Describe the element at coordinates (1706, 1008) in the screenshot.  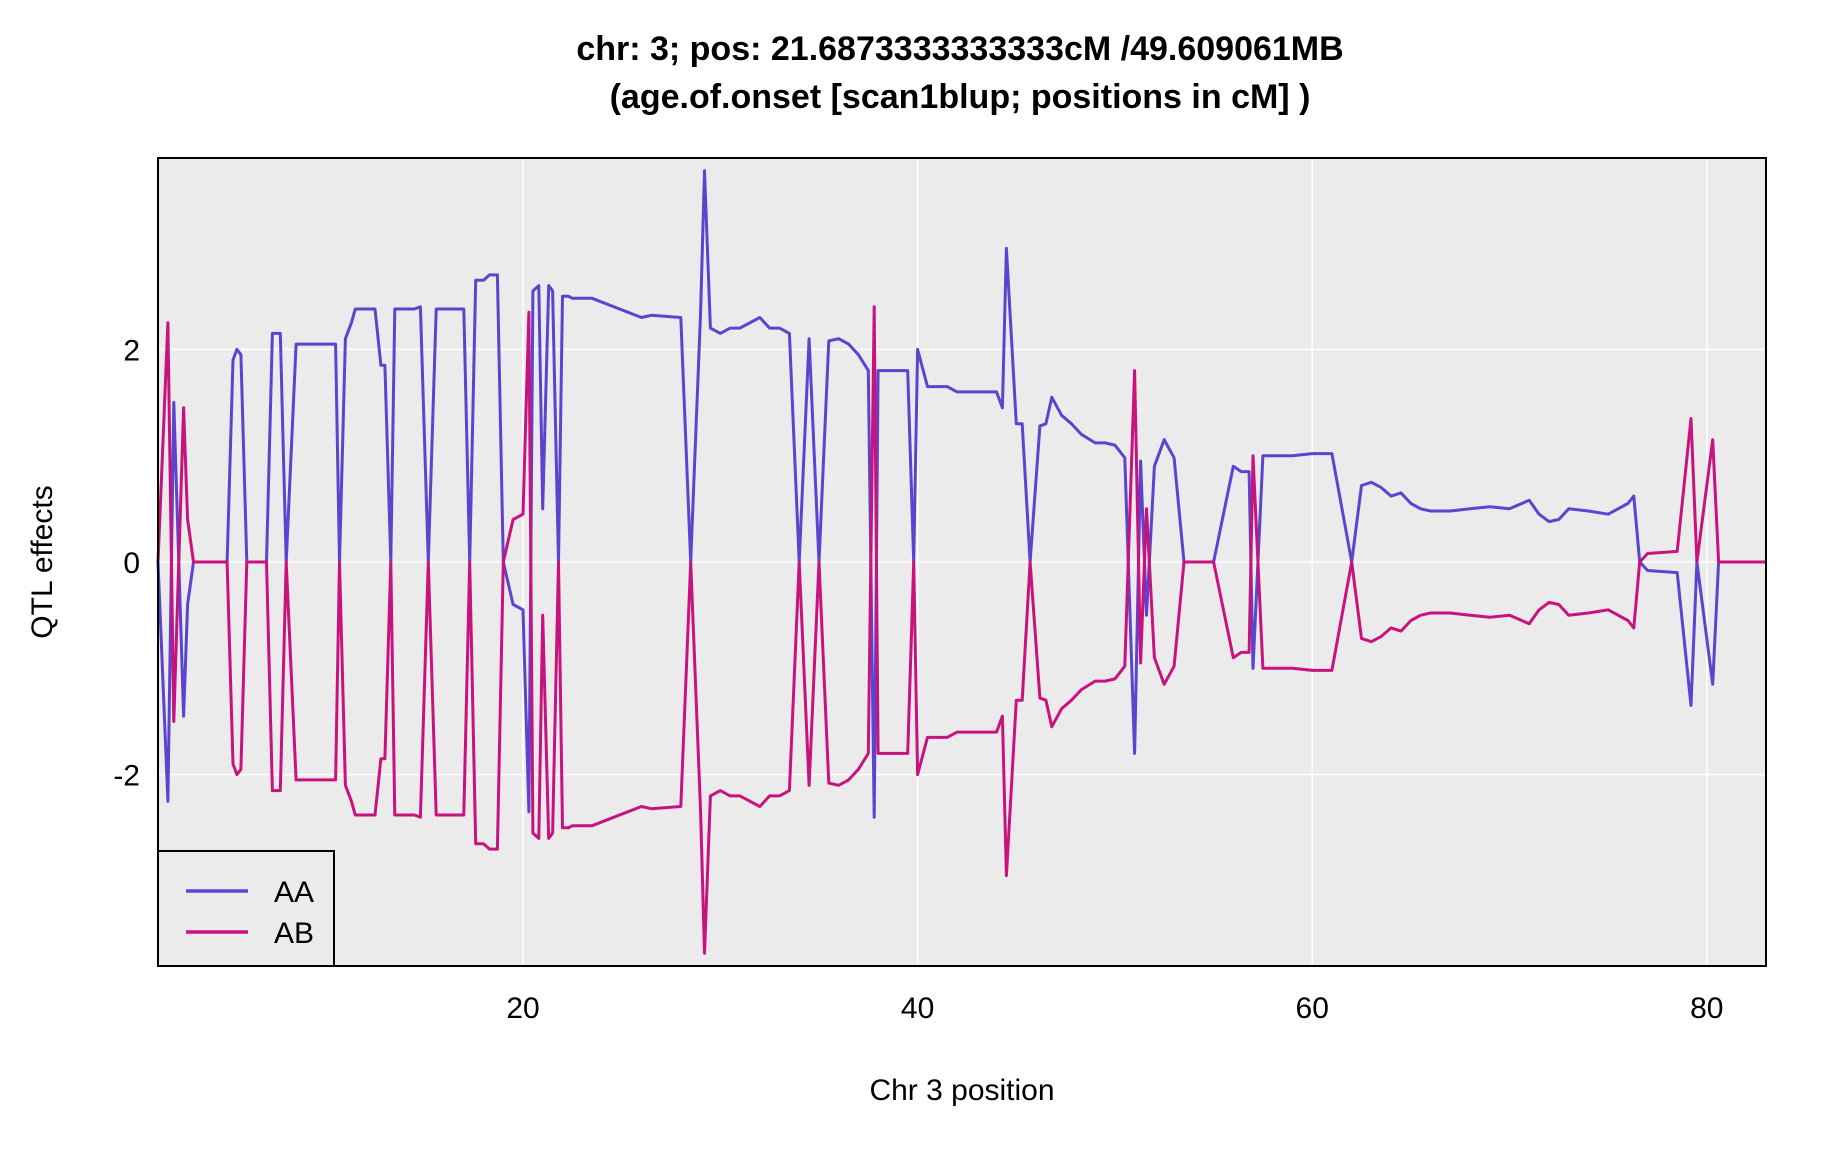
I see `x-tick-label: 80` at that location.